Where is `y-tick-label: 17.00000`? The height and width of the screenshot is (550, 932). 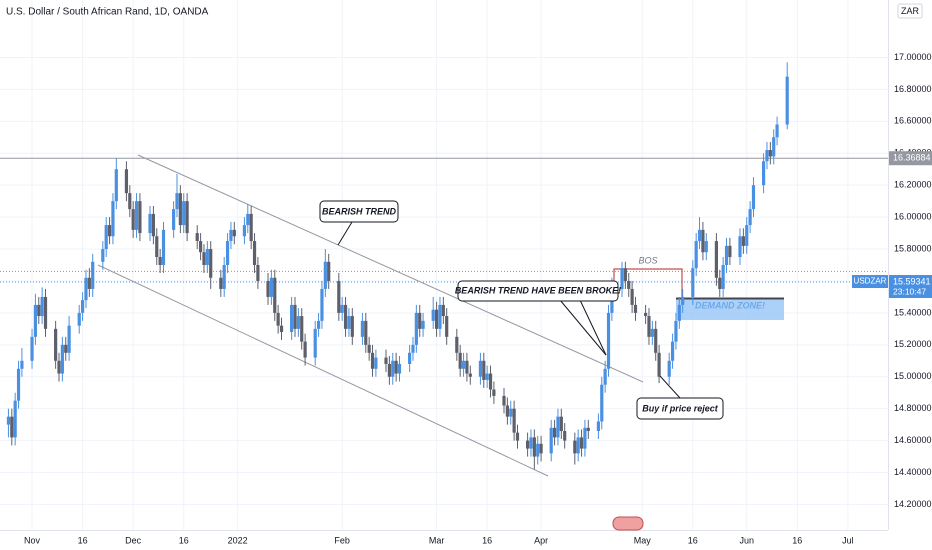 y-tick-label: 17.00000 is located at coordinates (913, 57).